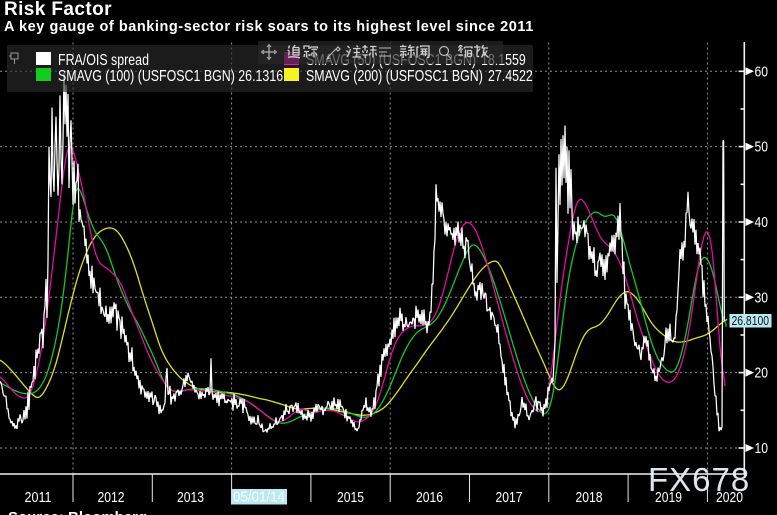 This screenshot has width=777, height=515. Describe the element at coordinates (38, 498) in the screenshot. I see `svg-text: 2011` at that location.